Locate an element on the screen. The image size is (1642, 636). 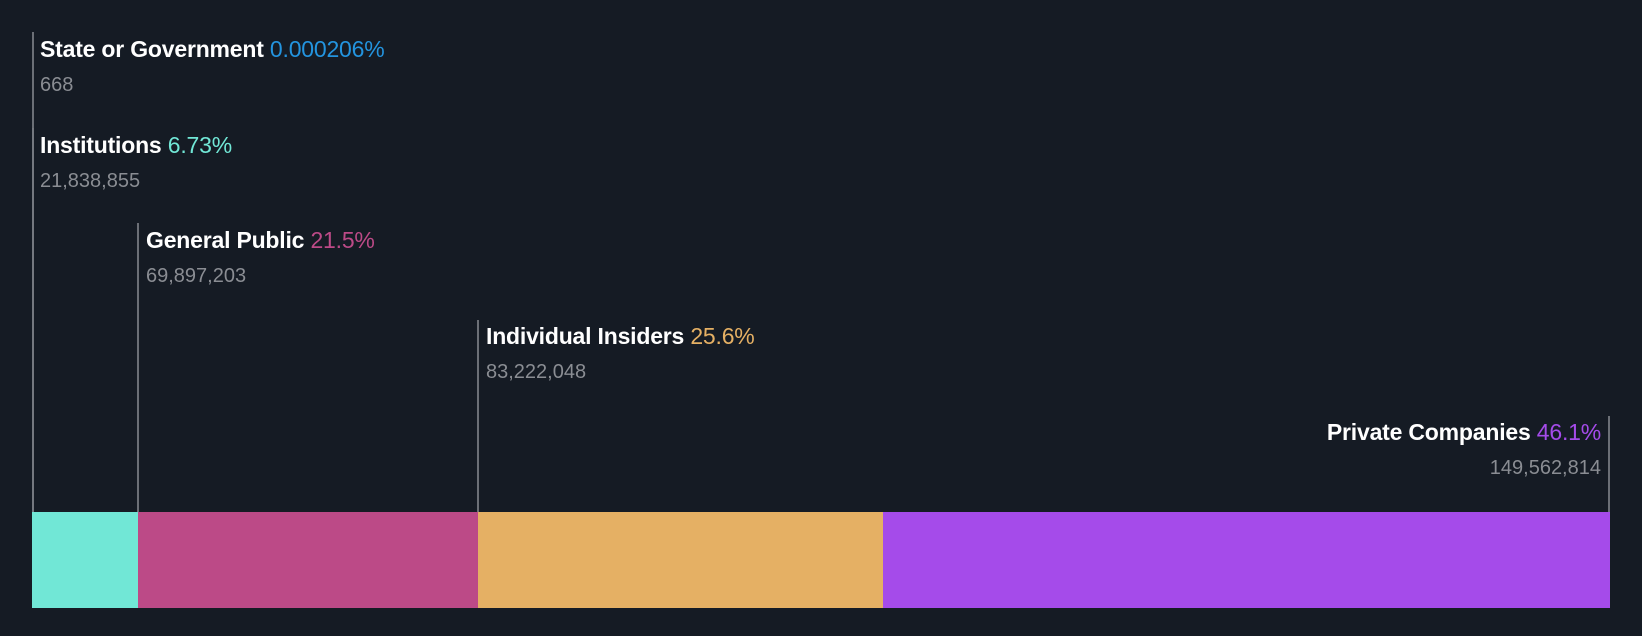
label-individual-insiders: Individual Insiders 25.6% 83,222,048 is located at coordinates (620, 353).